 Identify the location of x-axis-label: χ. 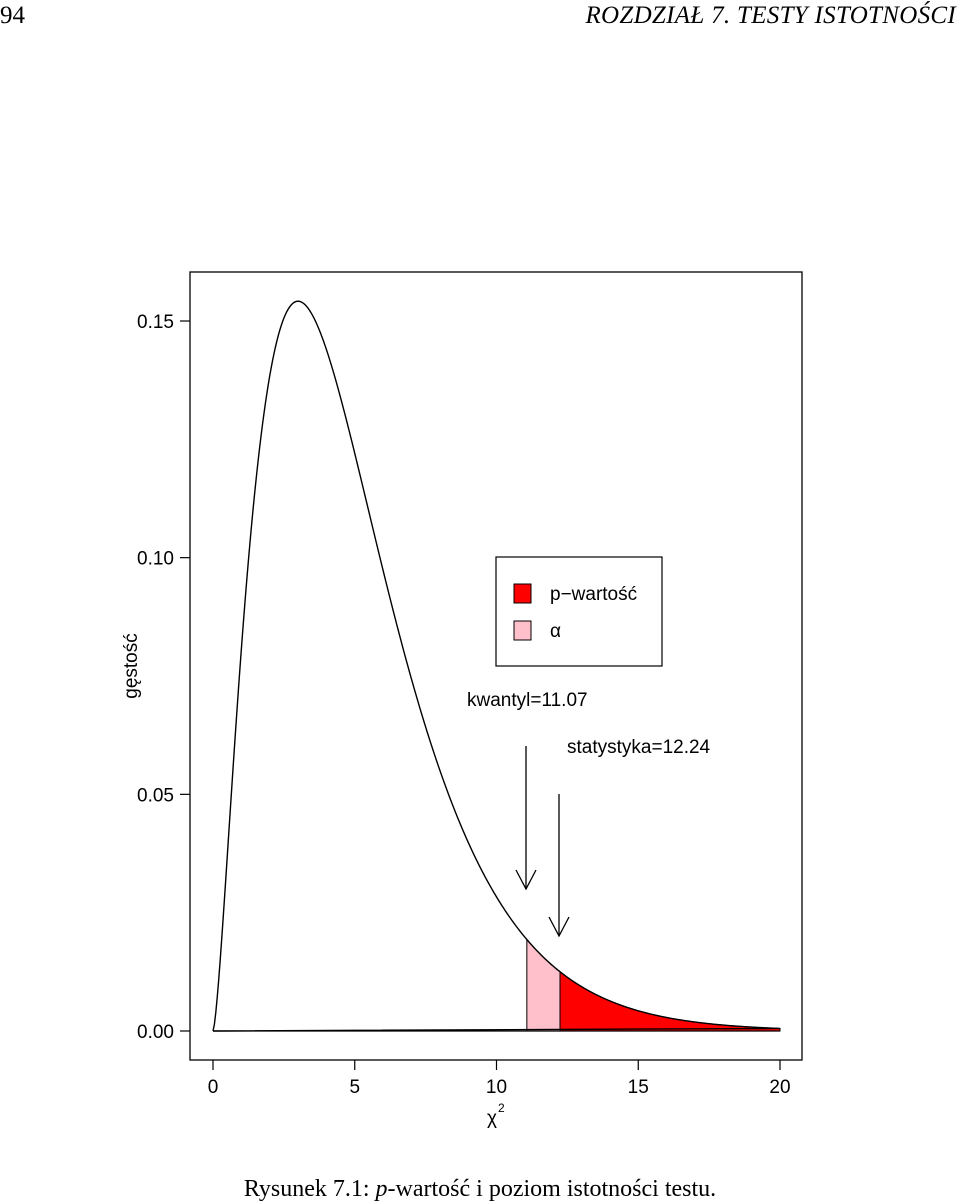
(492, 1118).